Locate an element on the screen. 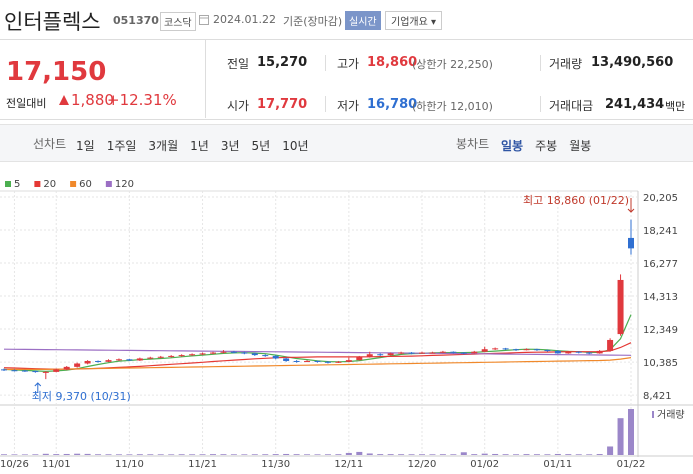  y-tick-label: 18,241 is located at coordinates (660, 231).